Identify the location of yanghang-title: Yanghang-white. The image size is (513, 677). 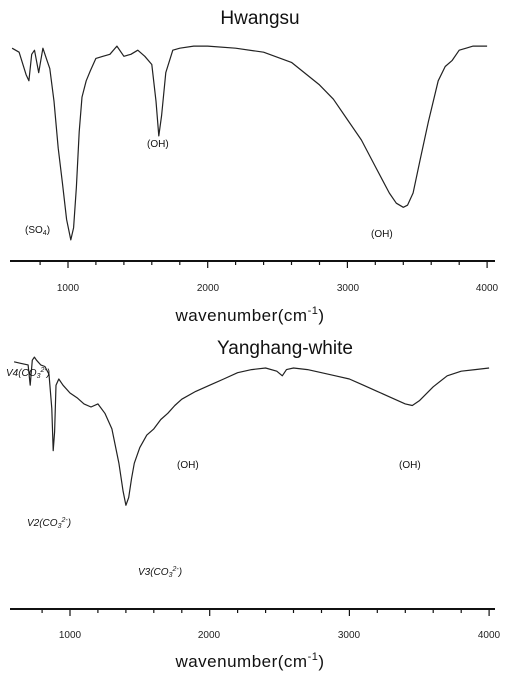
(285, 348).